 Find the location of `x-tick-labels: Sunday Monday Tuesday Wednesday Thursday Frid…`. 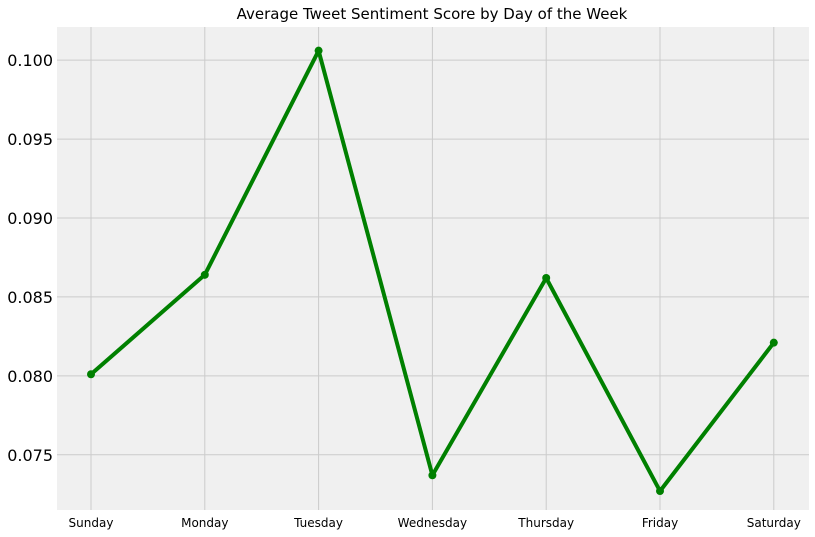

x-tick-labels: Sunday Monday Tuesday Wednesday Thursday Frid… is located at coordinates (435, 523).